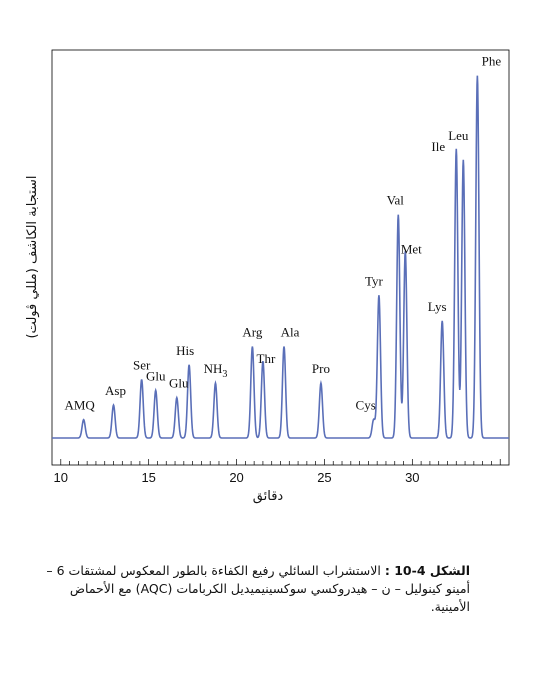 The width and height of the screenshot is (545, 677). I want to click on caption-prefix: الشكل 4-10 :, so click(427, 570).